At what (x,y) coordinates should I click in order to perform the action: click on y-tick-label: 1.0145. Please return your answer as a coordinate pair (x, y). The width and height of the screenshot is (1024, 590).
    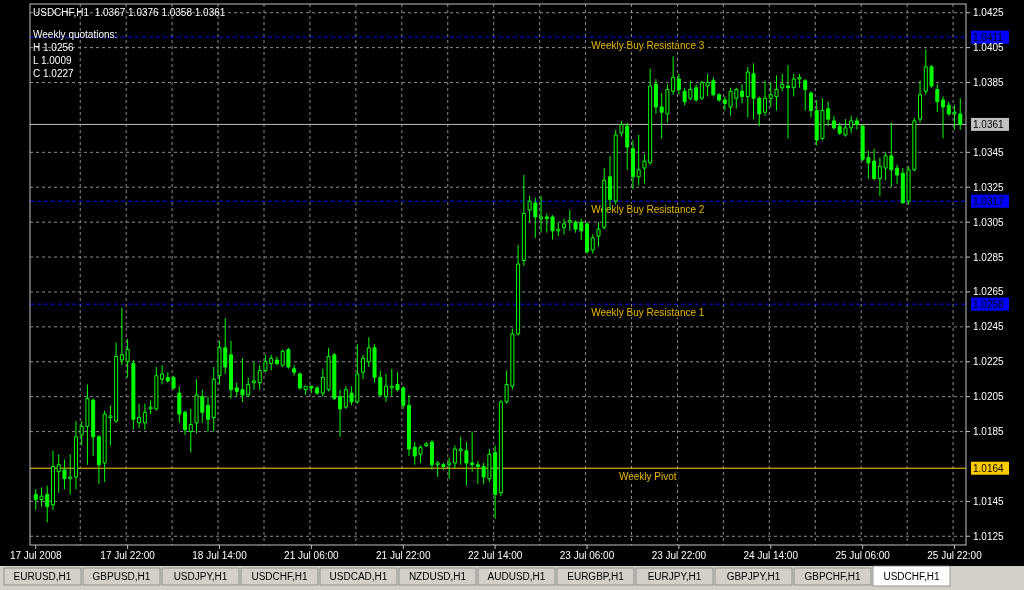
    Looking at the image, I should click on (989, 501).